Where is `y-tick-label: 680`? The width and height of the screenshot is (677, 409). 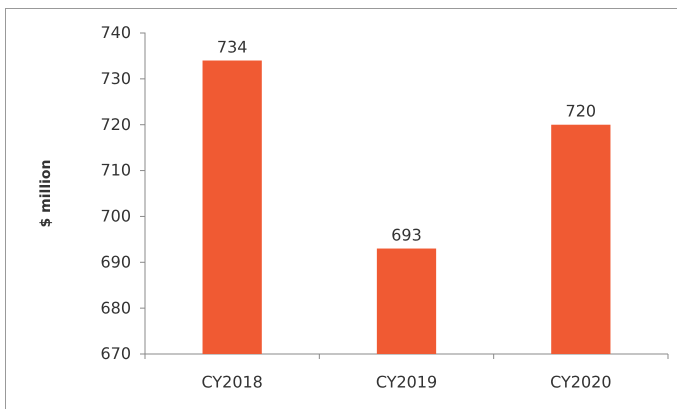 y-tick-label: 680 is located at coordinates (115, 308).